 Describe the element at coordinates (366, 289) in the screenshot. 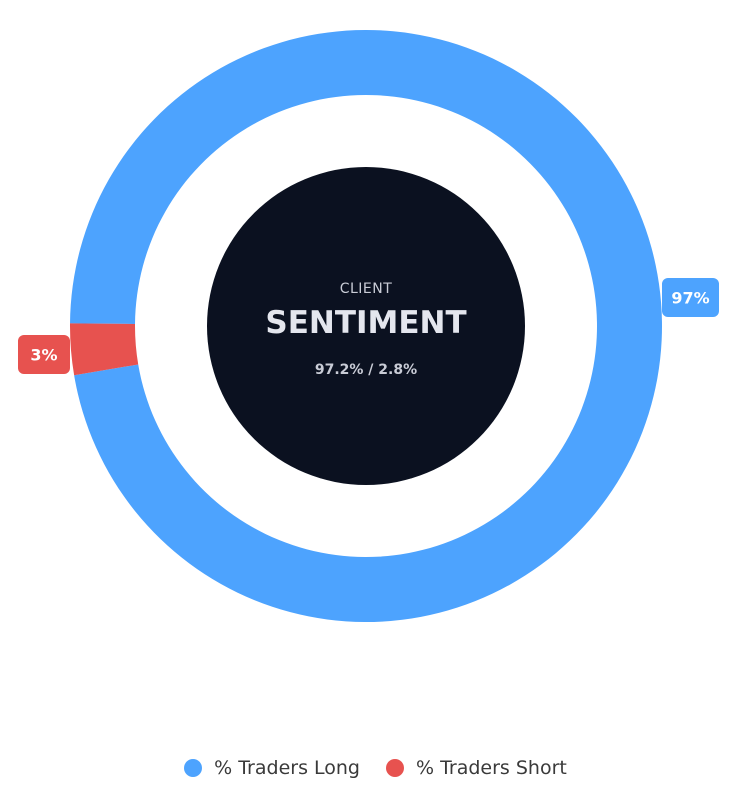

I see `center-subtitle: CLIENT` at that location.